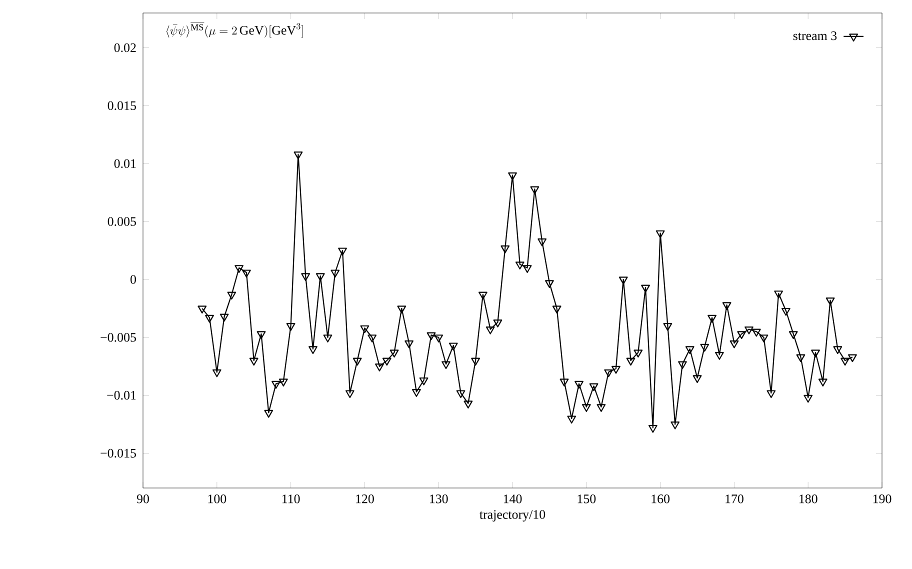 The image size is (912, 569). I want to click on y-tick-label: −0.005, so click(118, 337).